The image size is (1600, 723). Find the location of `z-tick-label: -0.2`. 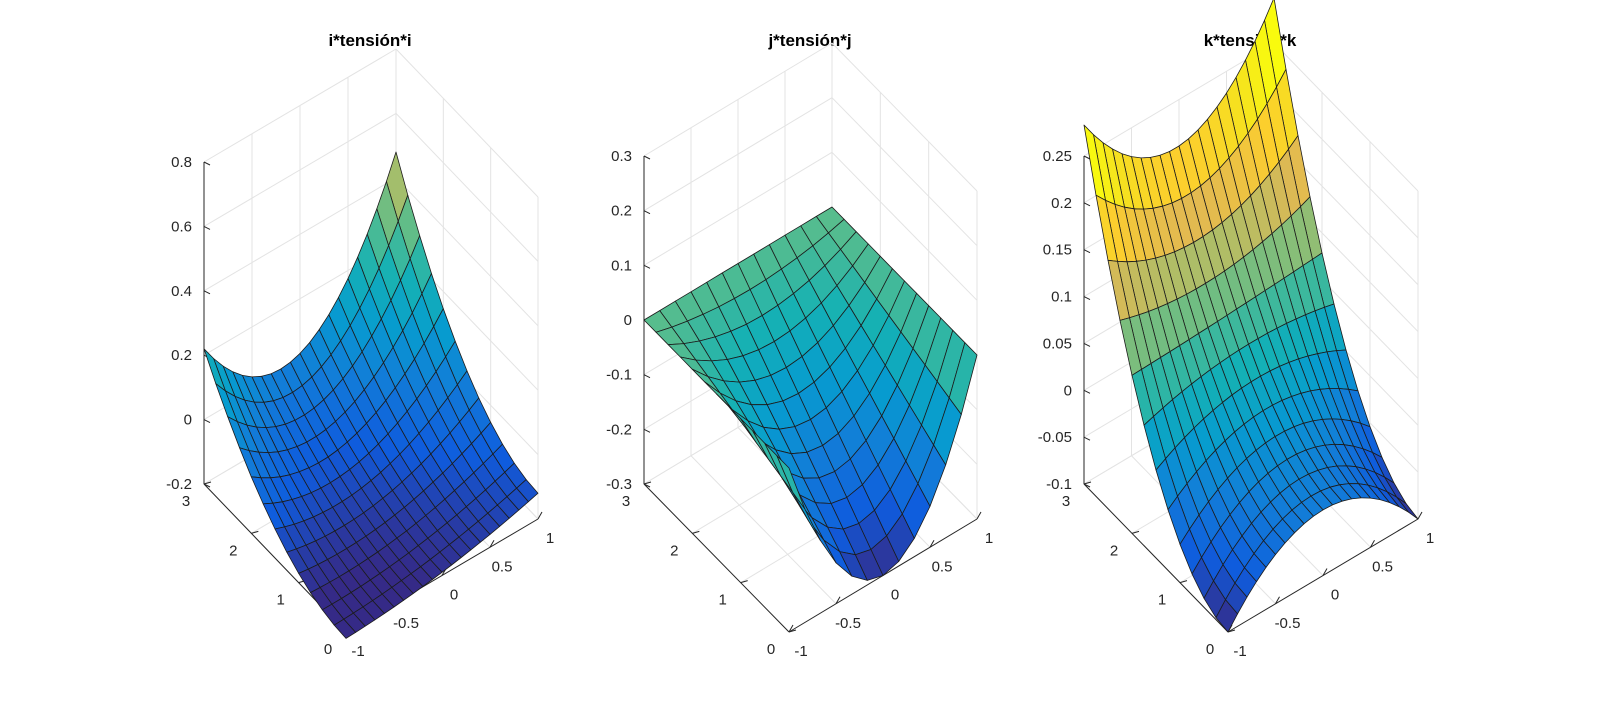

z-tick-label: -0.2 is located at coordinates (619, 429).